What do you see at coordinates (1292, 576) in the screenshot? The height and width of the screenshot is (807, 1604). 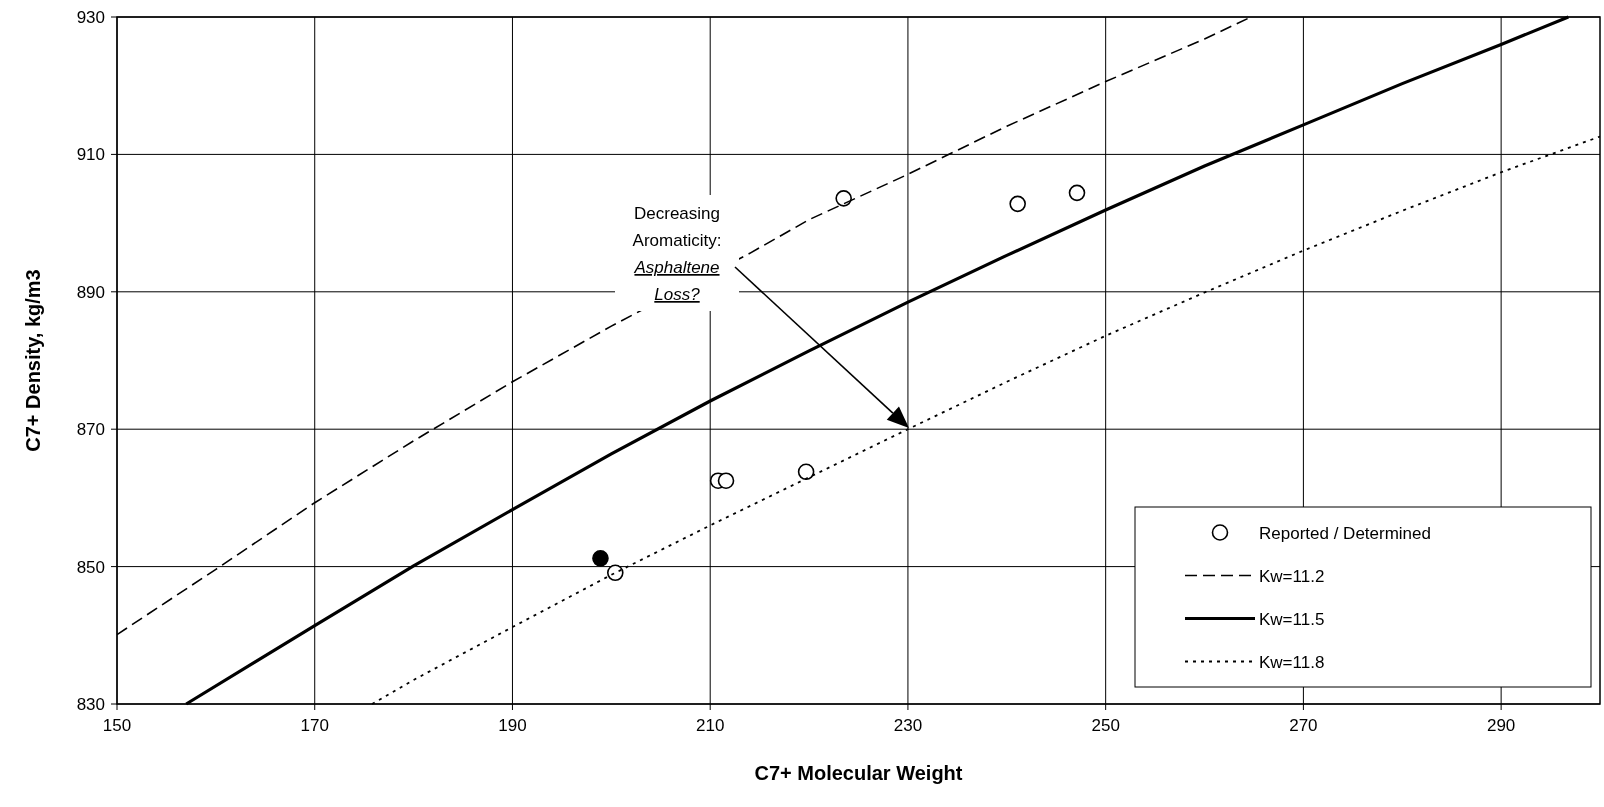 I see `legend-label: Kw=11.2` at bounding box center [1292, 576].